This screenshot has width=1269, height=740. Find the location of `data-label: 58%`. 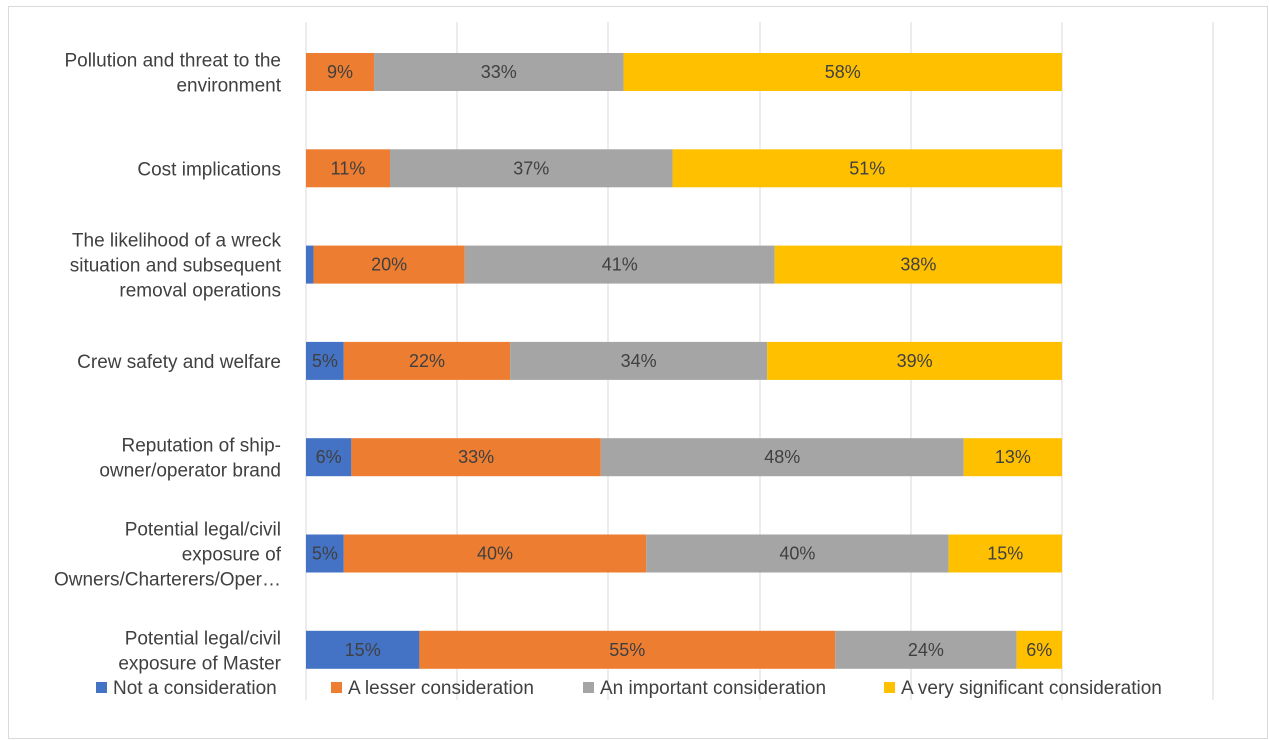

data-label: 58% is located at coordinates (843, 72).